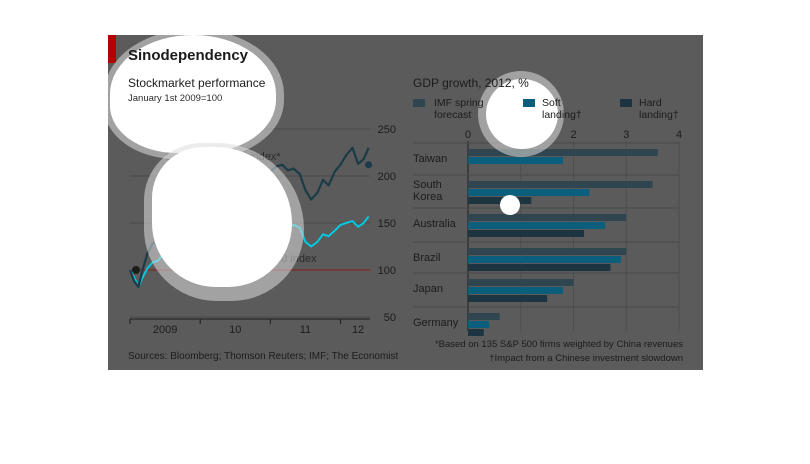 Image resolution: width=810 pixels, height=464 pixels. I want to click on legend-label-hard: Hard landing†, so click(659, 109).